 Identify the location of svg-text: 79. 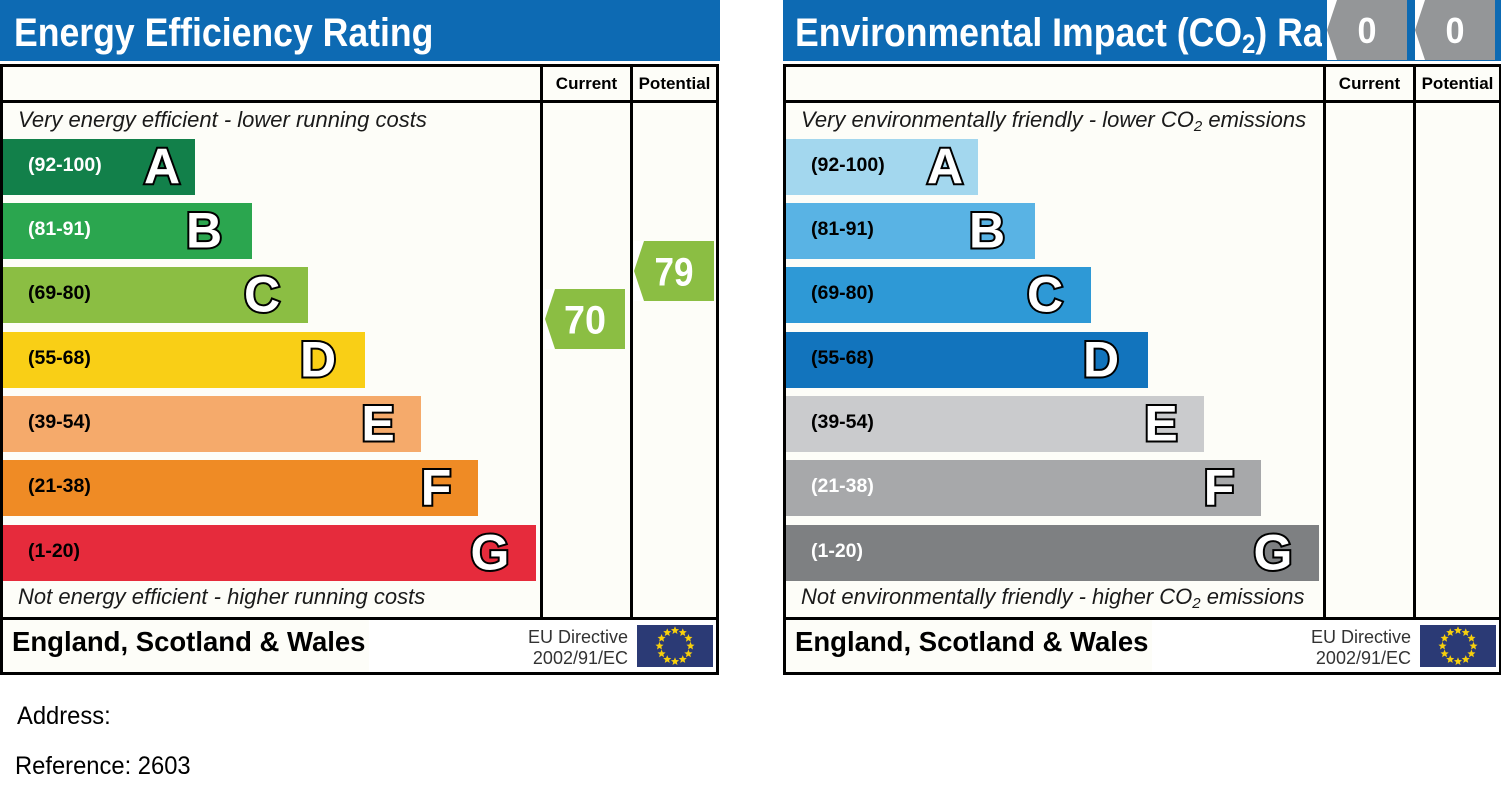
(674, 273).